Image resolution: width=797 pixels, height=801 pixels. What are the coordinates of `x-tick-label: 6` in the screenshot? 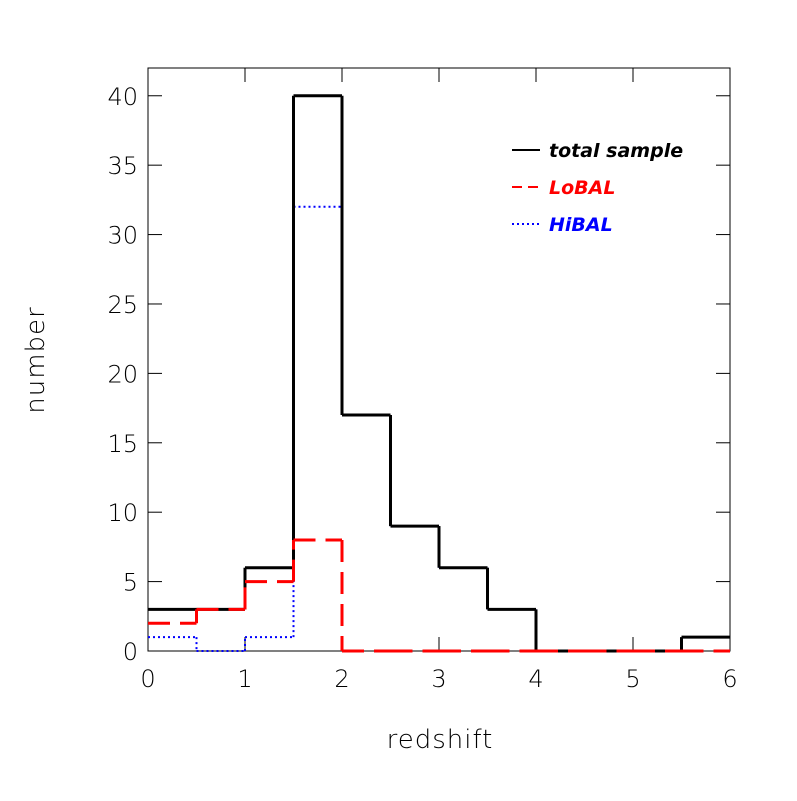 It's located at (729, 679).